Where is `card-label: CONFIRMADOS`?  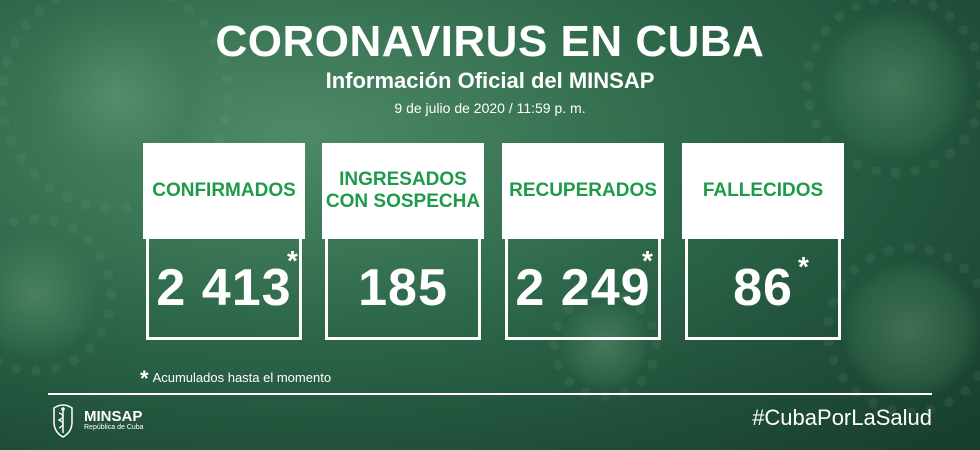
card-label: CONFIRMADOS is located at coordinates (224, 191).